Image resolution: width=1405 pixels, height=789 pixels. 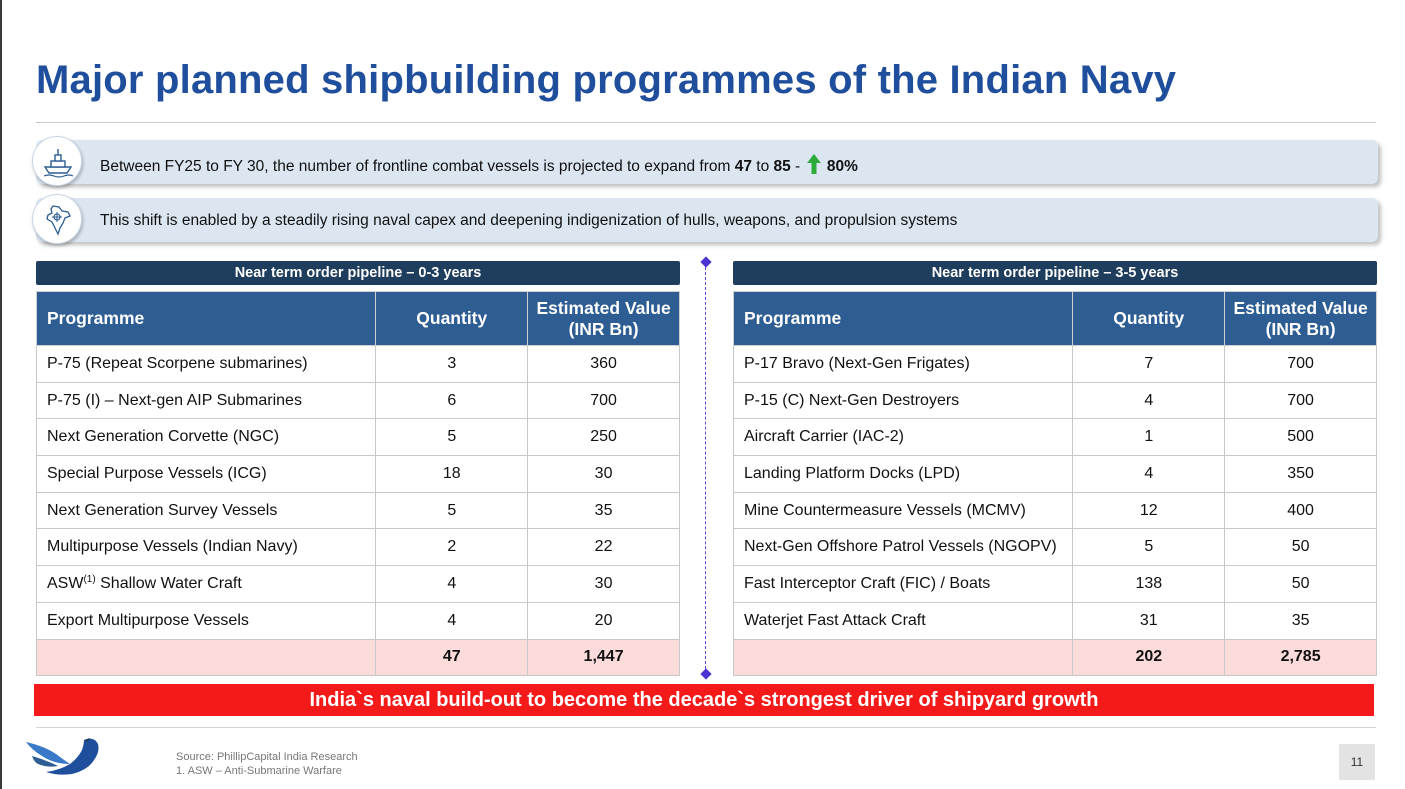 I want to click on footnote-line: 1. ASW – Anti-Submarine Warfare, so click(x=259, y=771).